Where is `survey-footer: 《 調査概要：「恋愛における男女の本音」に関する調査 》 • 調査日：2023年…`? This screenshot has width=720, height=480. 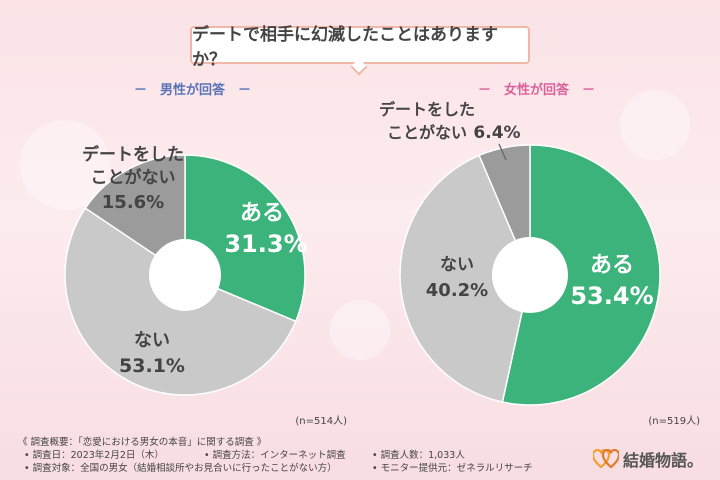
survey-footer: 《 調査概要：「恋愛における男女の本音」に関する調査 》 • 調査日：2023年… is located at coordinates (360, 456).